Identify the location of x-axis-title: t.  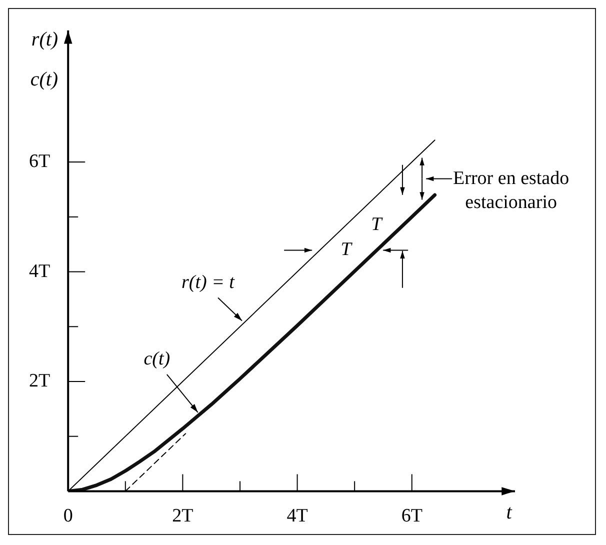
(509, 512).